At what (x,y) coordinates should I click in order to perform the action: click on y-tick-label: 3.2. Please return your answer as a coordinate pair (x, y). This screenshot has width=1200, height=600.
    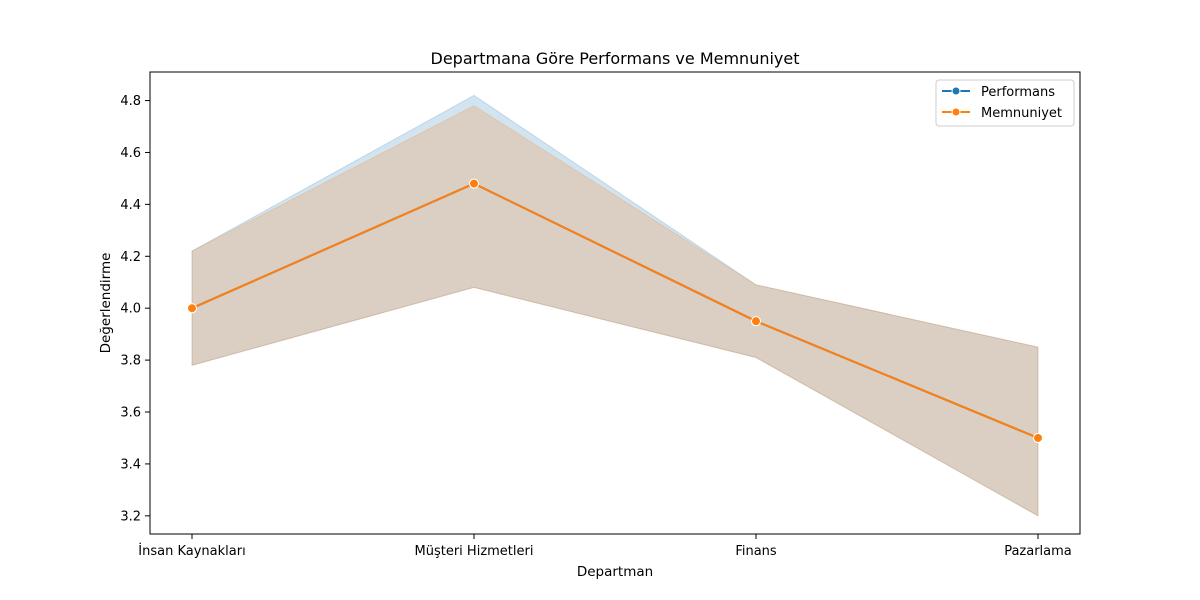
    Looking at the image, I should click on (130, 516).